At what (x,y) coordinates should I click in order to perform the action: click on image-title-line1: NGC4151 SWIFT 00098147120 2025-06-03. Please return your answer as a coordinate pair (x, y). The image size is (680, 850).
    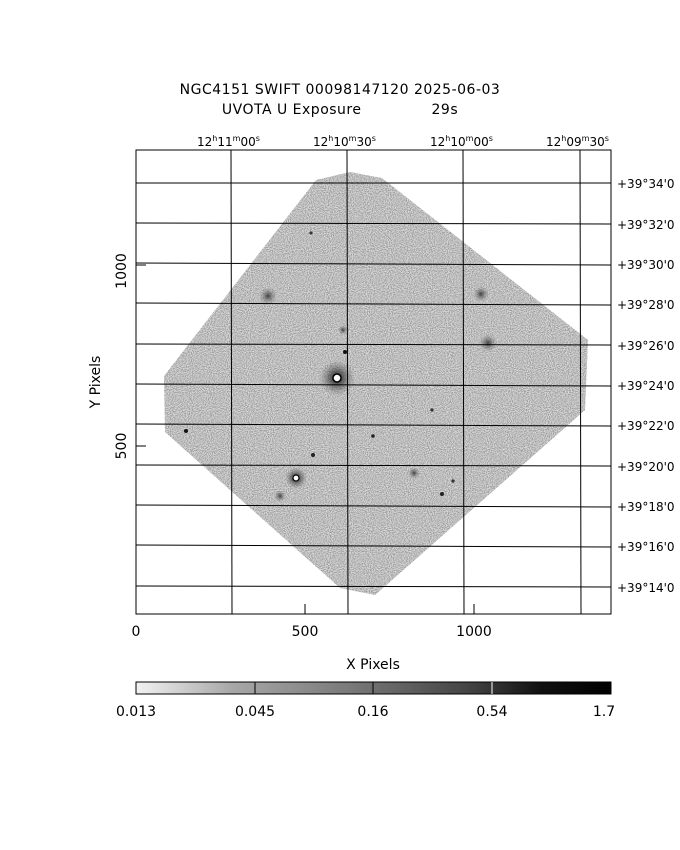
    Looking at the image, I should click on (340, 90).